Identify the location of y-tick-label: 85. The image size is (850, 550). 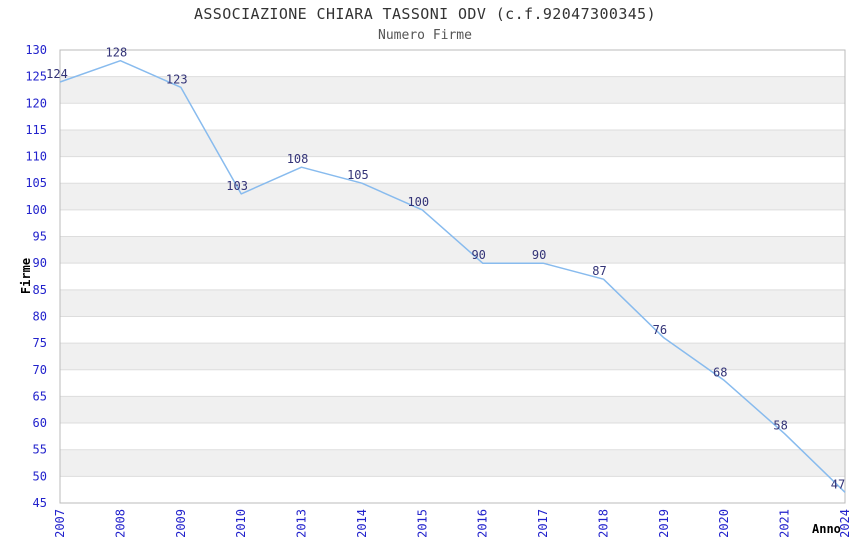
(40, 290).